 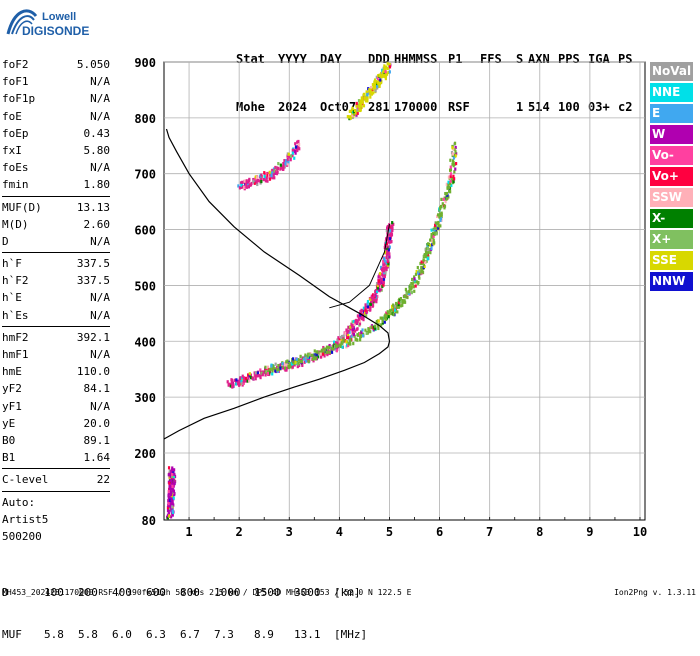 I want to click on param-divider, so click(x=56, y=253).